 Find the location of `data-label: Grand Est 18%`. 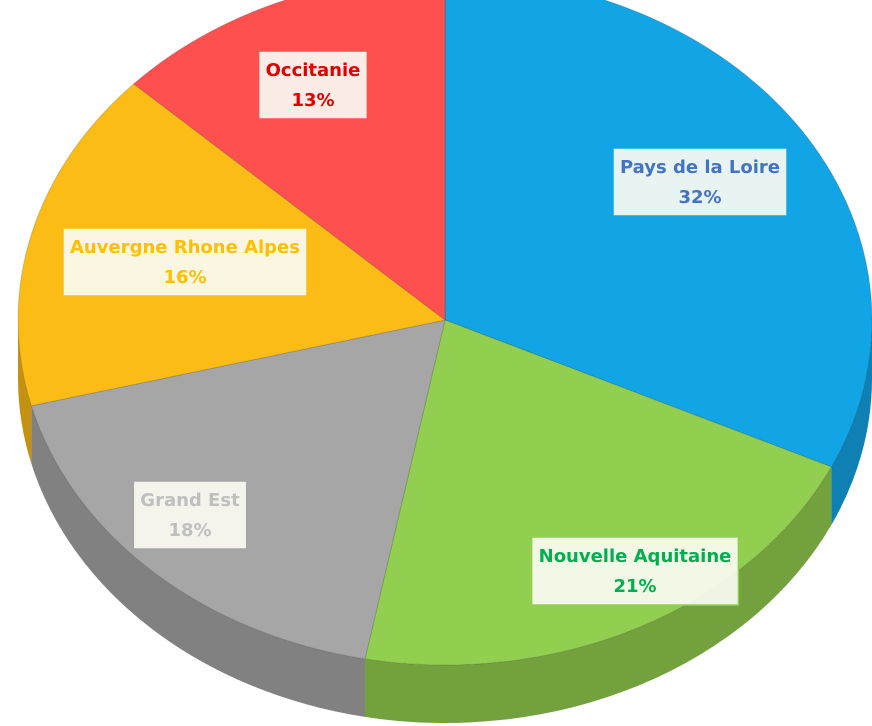

data-label: Grand Est 18% is located at coordinates (190, 515).